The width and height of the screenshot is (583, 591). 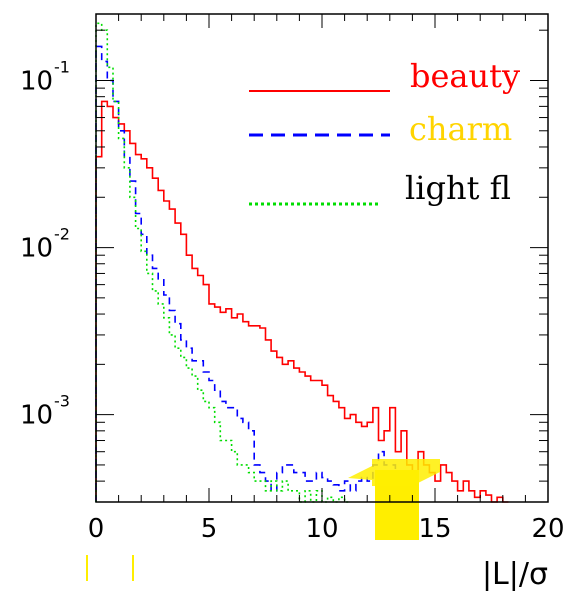 What do you see at coordinates (458, 188) in the screenshot?
I see `legend-label-light-fl: light fl` at bounding box center [458, 188].